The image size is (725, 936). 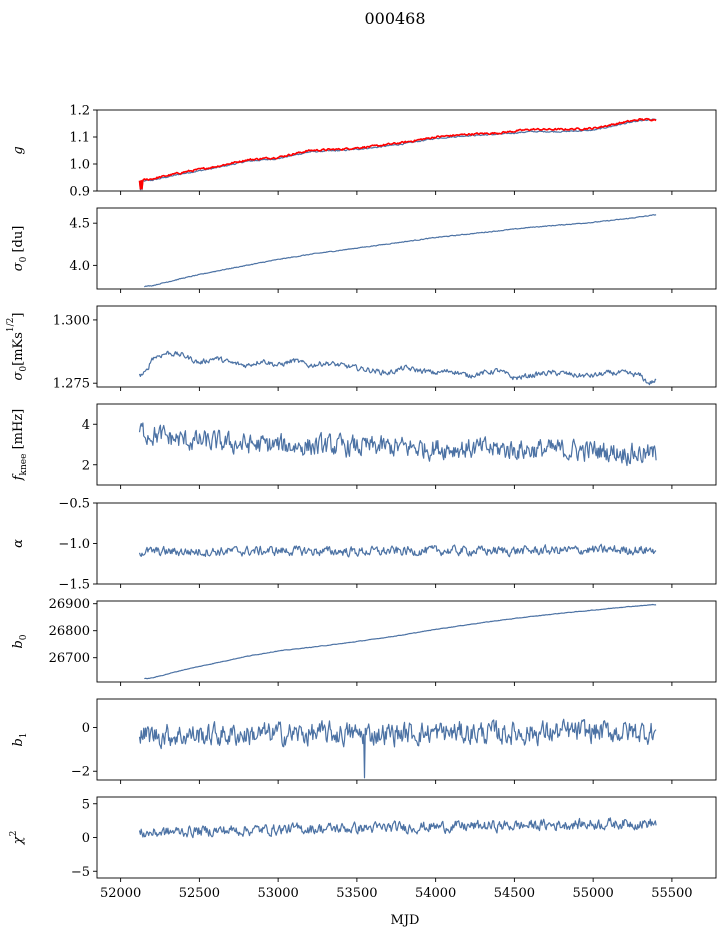 What do you see at coordinates (80, 872) in the screenshot?
I see `y-tick-label-chi2--5: −5` at bounding box center [80, 872].